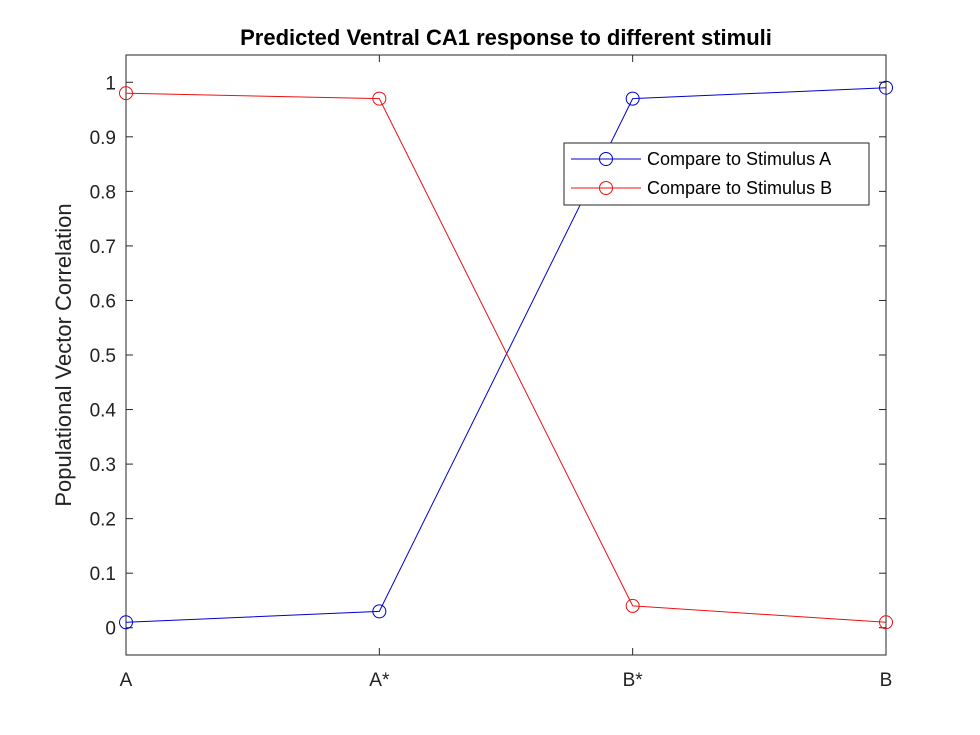 This screenshot has width=980, height=735. Describe the element at coordinates (103, 247) in the screenshot. I see `y-tick-label: 0.7` at that location.